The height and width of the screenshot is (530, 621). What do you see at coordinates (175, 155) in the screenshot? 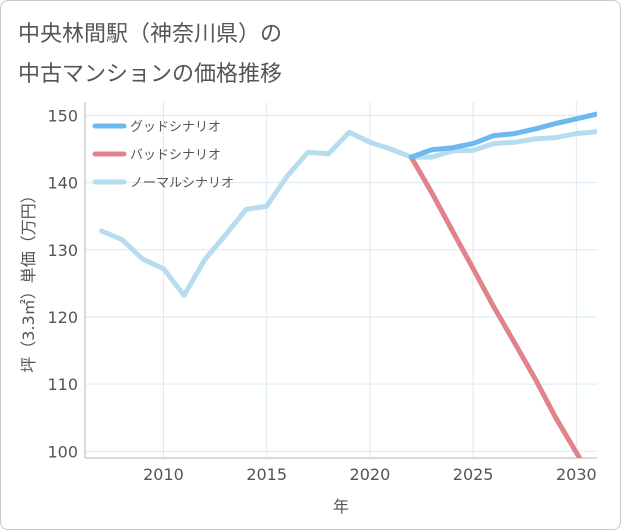
I see `legend-label-bad: バッドシナリオ` at bounding box center [175, 155].